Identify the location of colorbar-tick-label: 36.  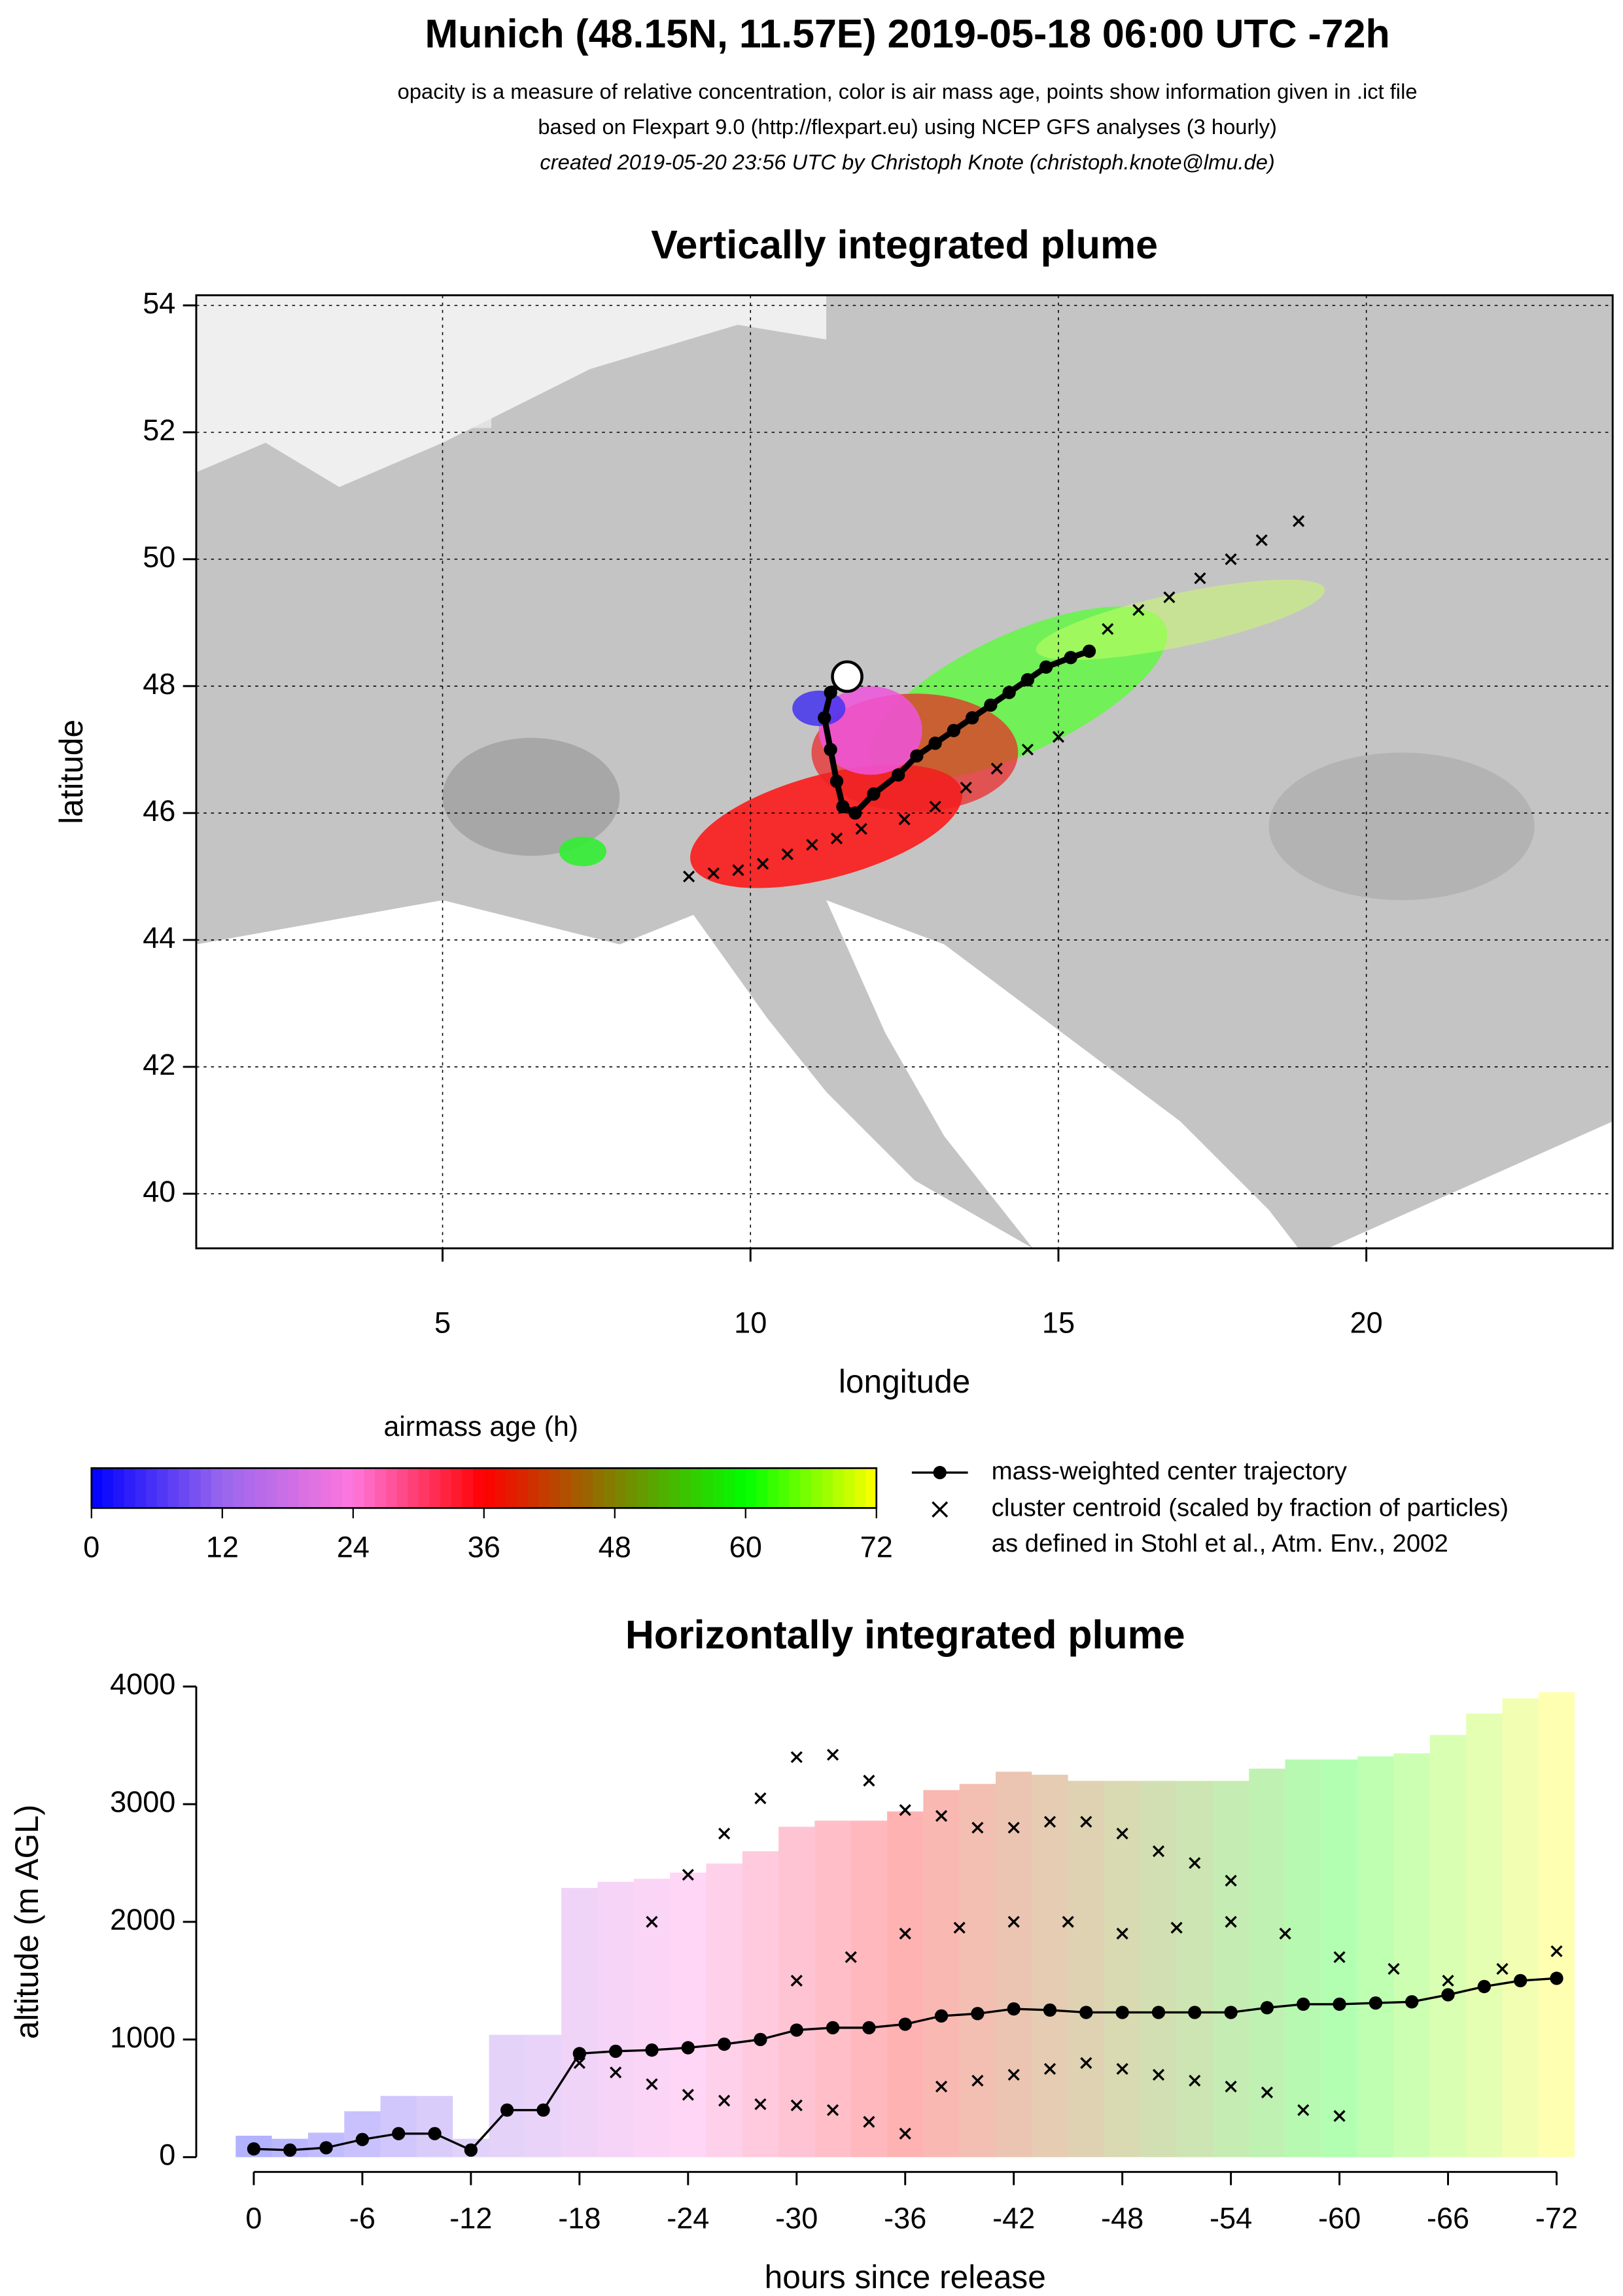
(484, 1546).